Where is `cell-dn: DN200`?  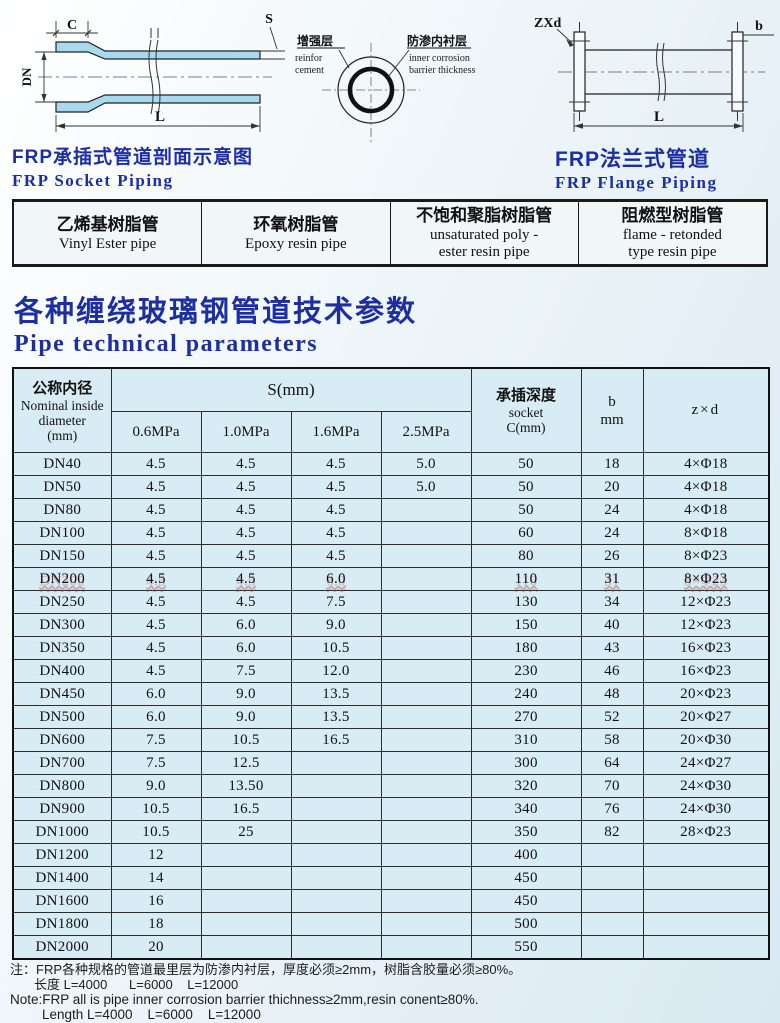
cell-dn: DN200 is located at coordinates (62, 579).